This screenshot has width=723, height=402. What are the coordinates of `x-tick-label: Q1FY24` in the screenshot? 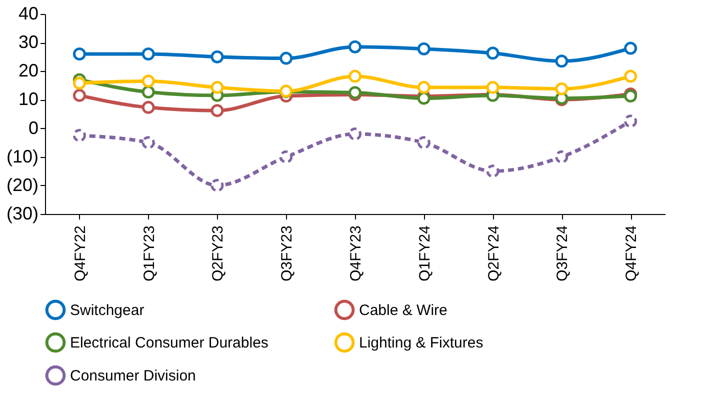 It's located at (425, 254).